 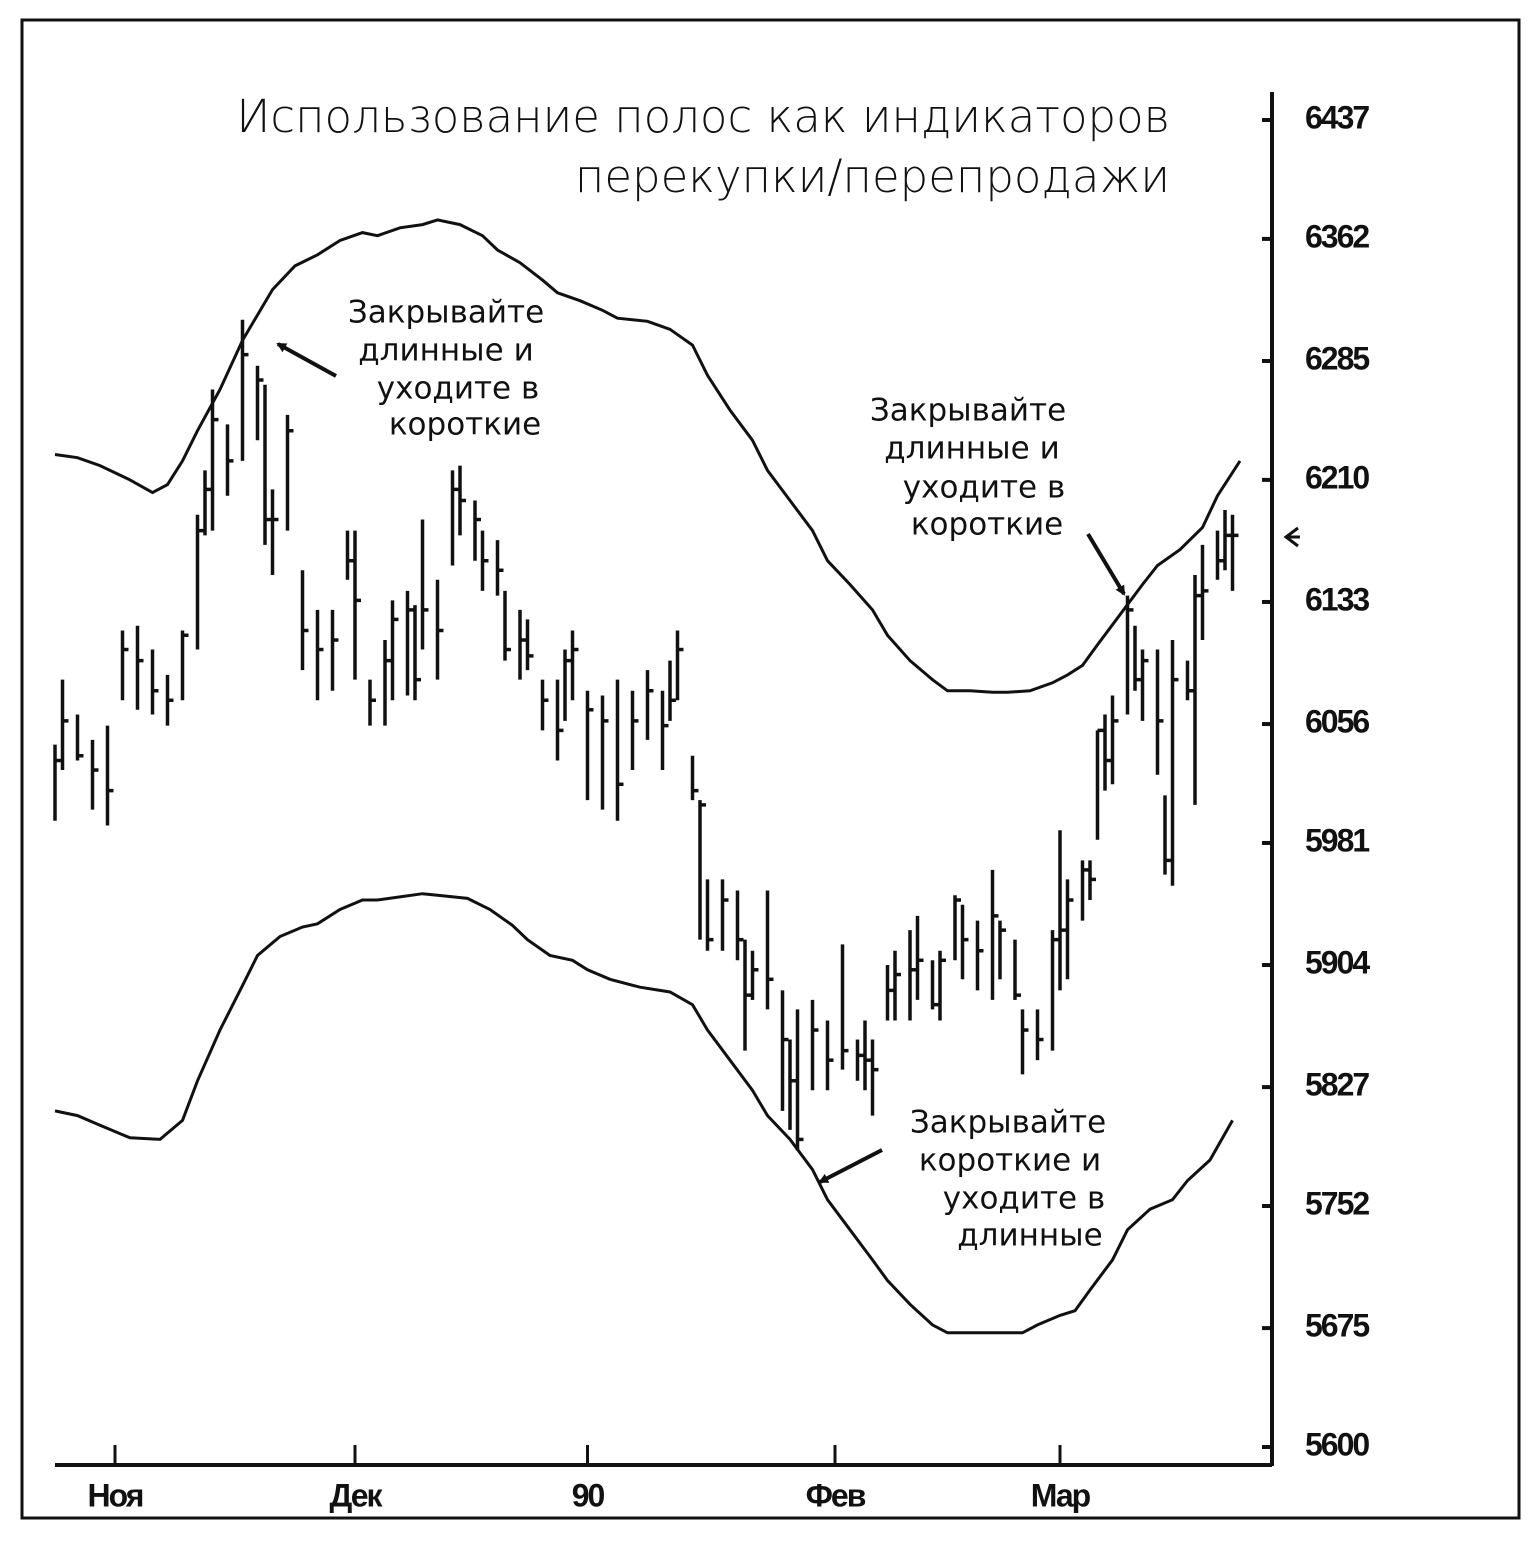 I want to click on x-tick-label: Ноя, so click(x=115, y=1495).